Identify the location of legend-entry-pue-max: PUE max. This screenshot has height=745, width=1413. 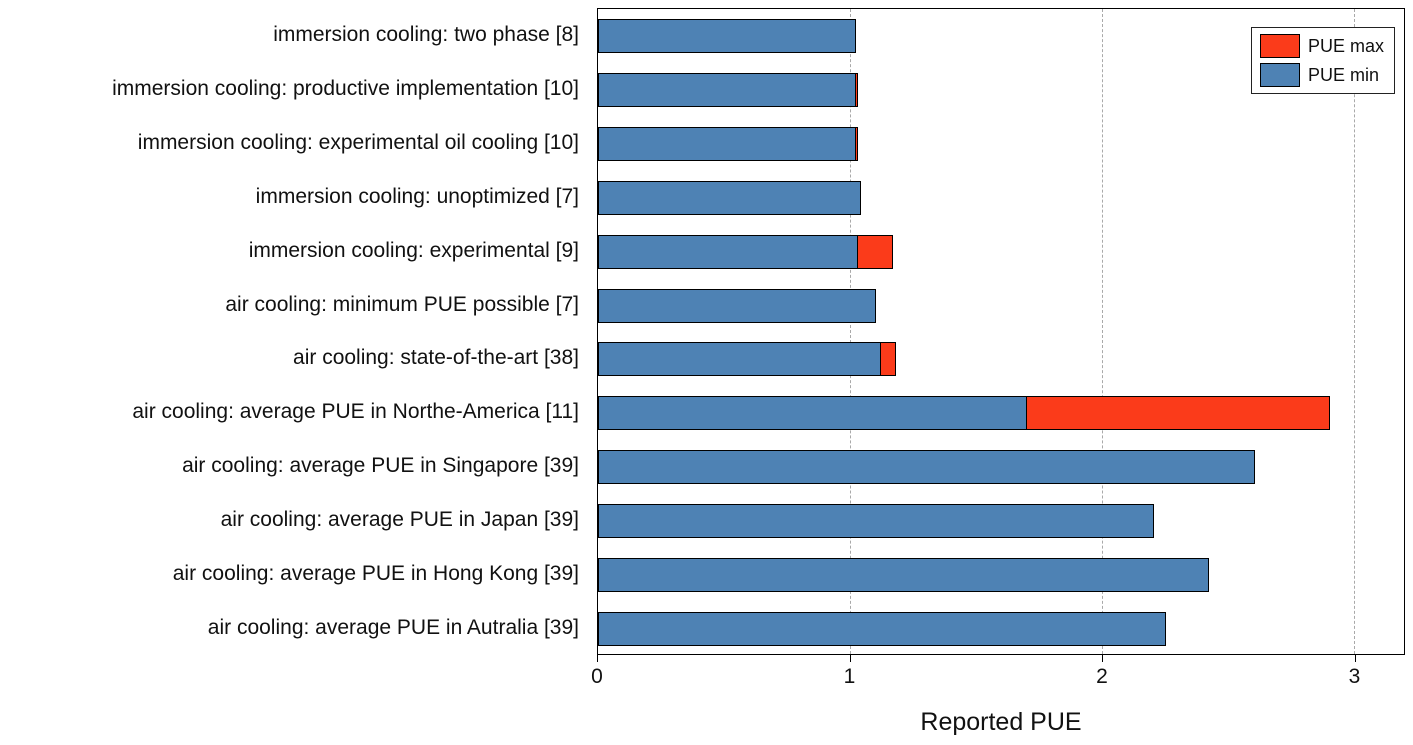
(1321, 46).